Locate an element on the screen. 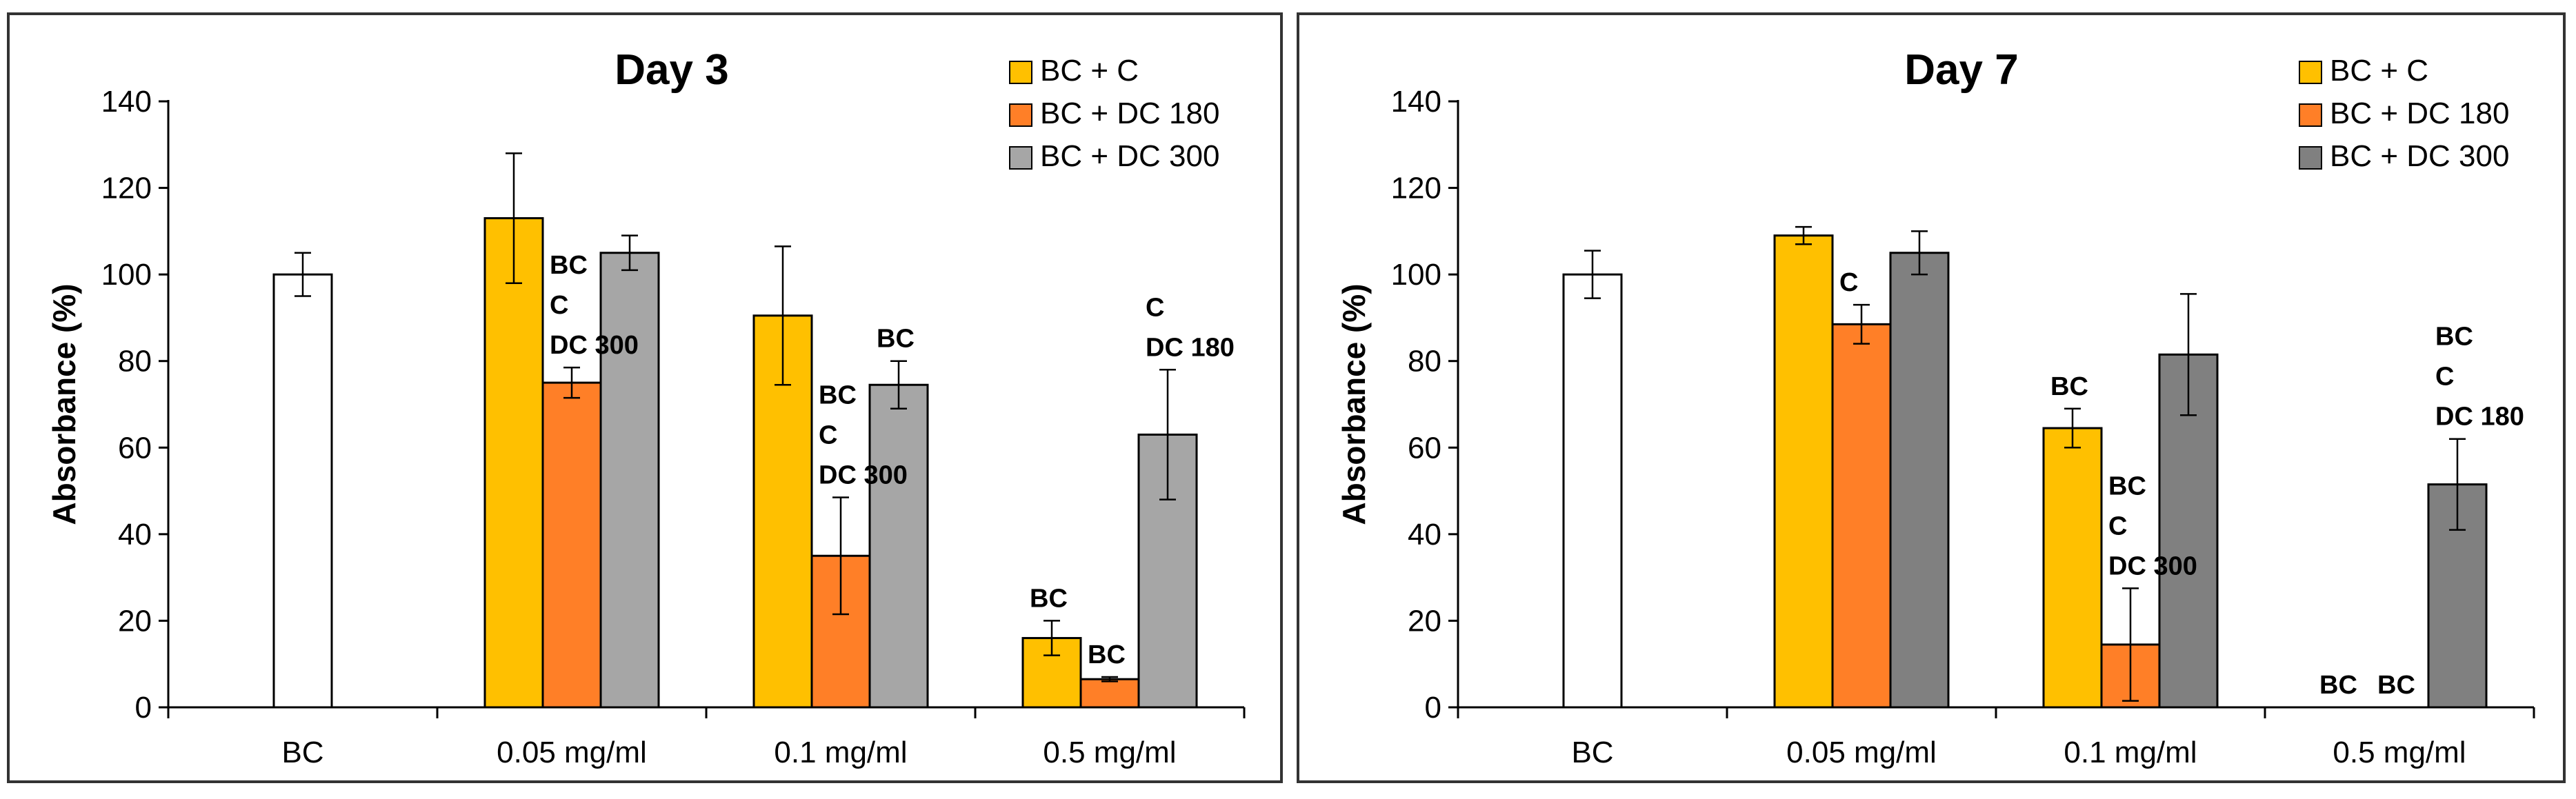 The width and height of the screenshot is (2576, 799). chart-title: Day 7 is located at coordinates (1961, 70).